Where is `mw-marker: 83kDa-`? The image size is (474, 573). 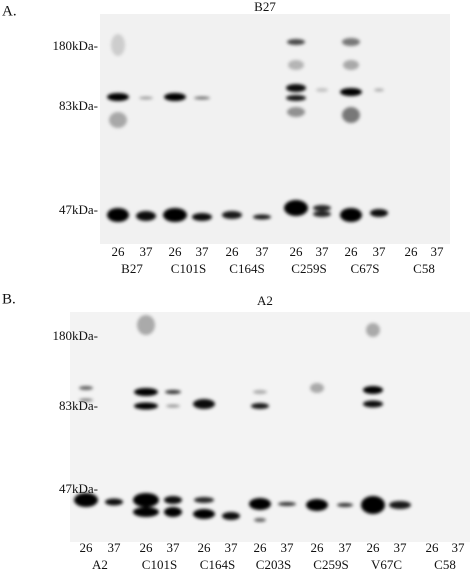 mw-marker: 83kDa- is located at coordinates (78, 105).